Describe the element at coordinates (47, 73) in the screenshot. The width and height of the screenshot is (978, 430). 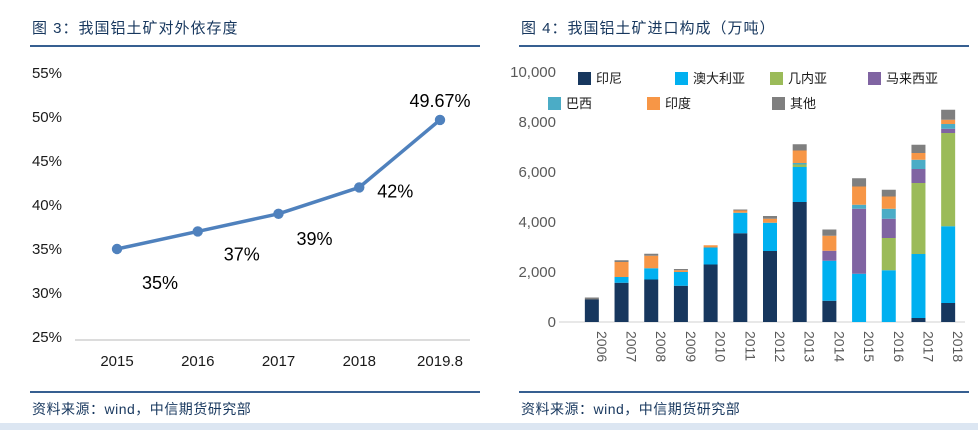
I see `y-tick-label: 55%` at that location.